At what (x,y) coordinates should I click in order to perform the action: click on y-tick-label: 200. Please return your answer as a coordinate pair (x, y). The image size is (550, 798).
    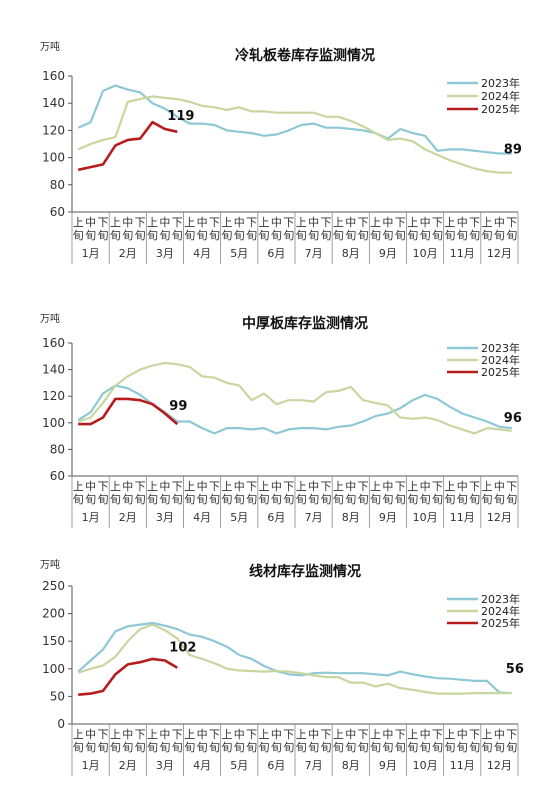
    Looking at the image, I should click on (53, 614).